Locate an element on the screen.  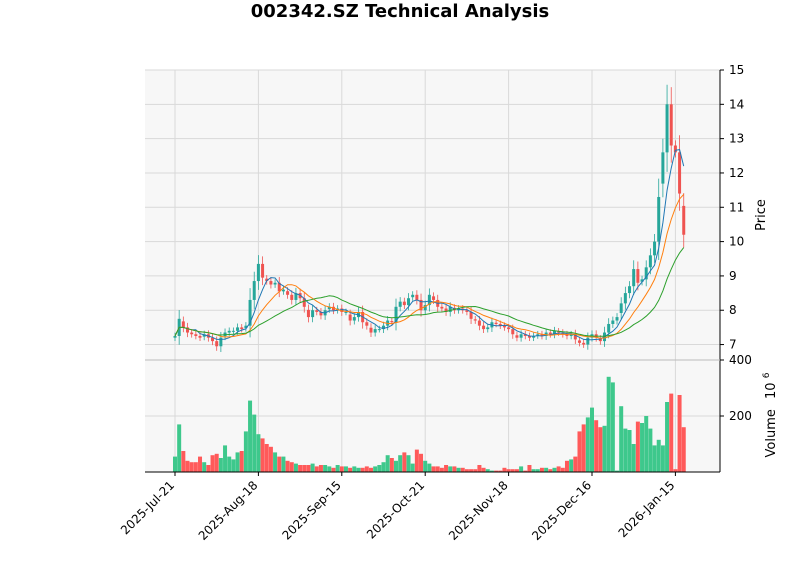
volume-multiplier-exp: 6 is located at coordinates (767, 375).